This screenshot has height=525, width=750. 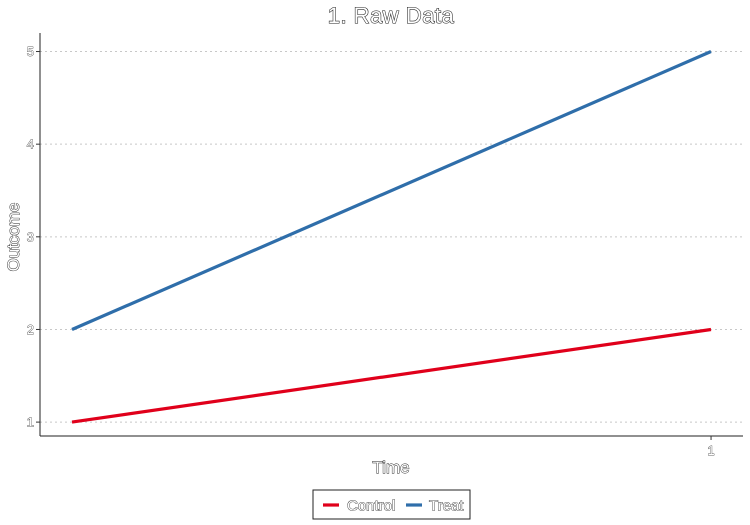 I want to click on x-axis-label: Time, so click(x=390, y=467).